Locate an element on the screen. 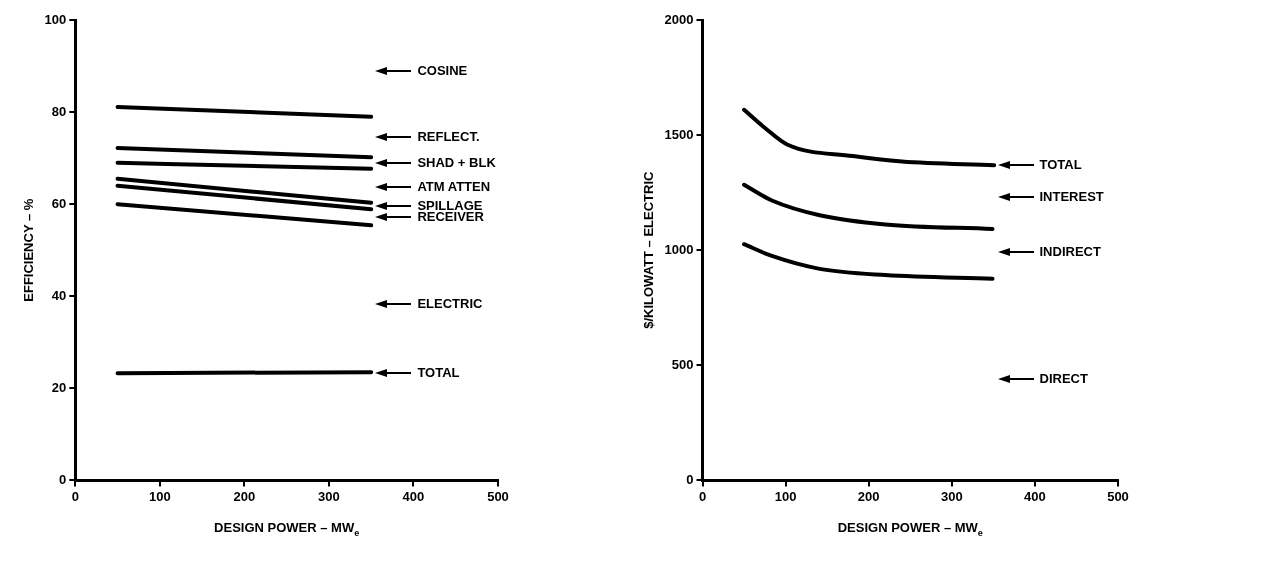 The height and width of the screenshot is (564, 1266). y-tick-label: 20 is located at coordinates (59, 387).